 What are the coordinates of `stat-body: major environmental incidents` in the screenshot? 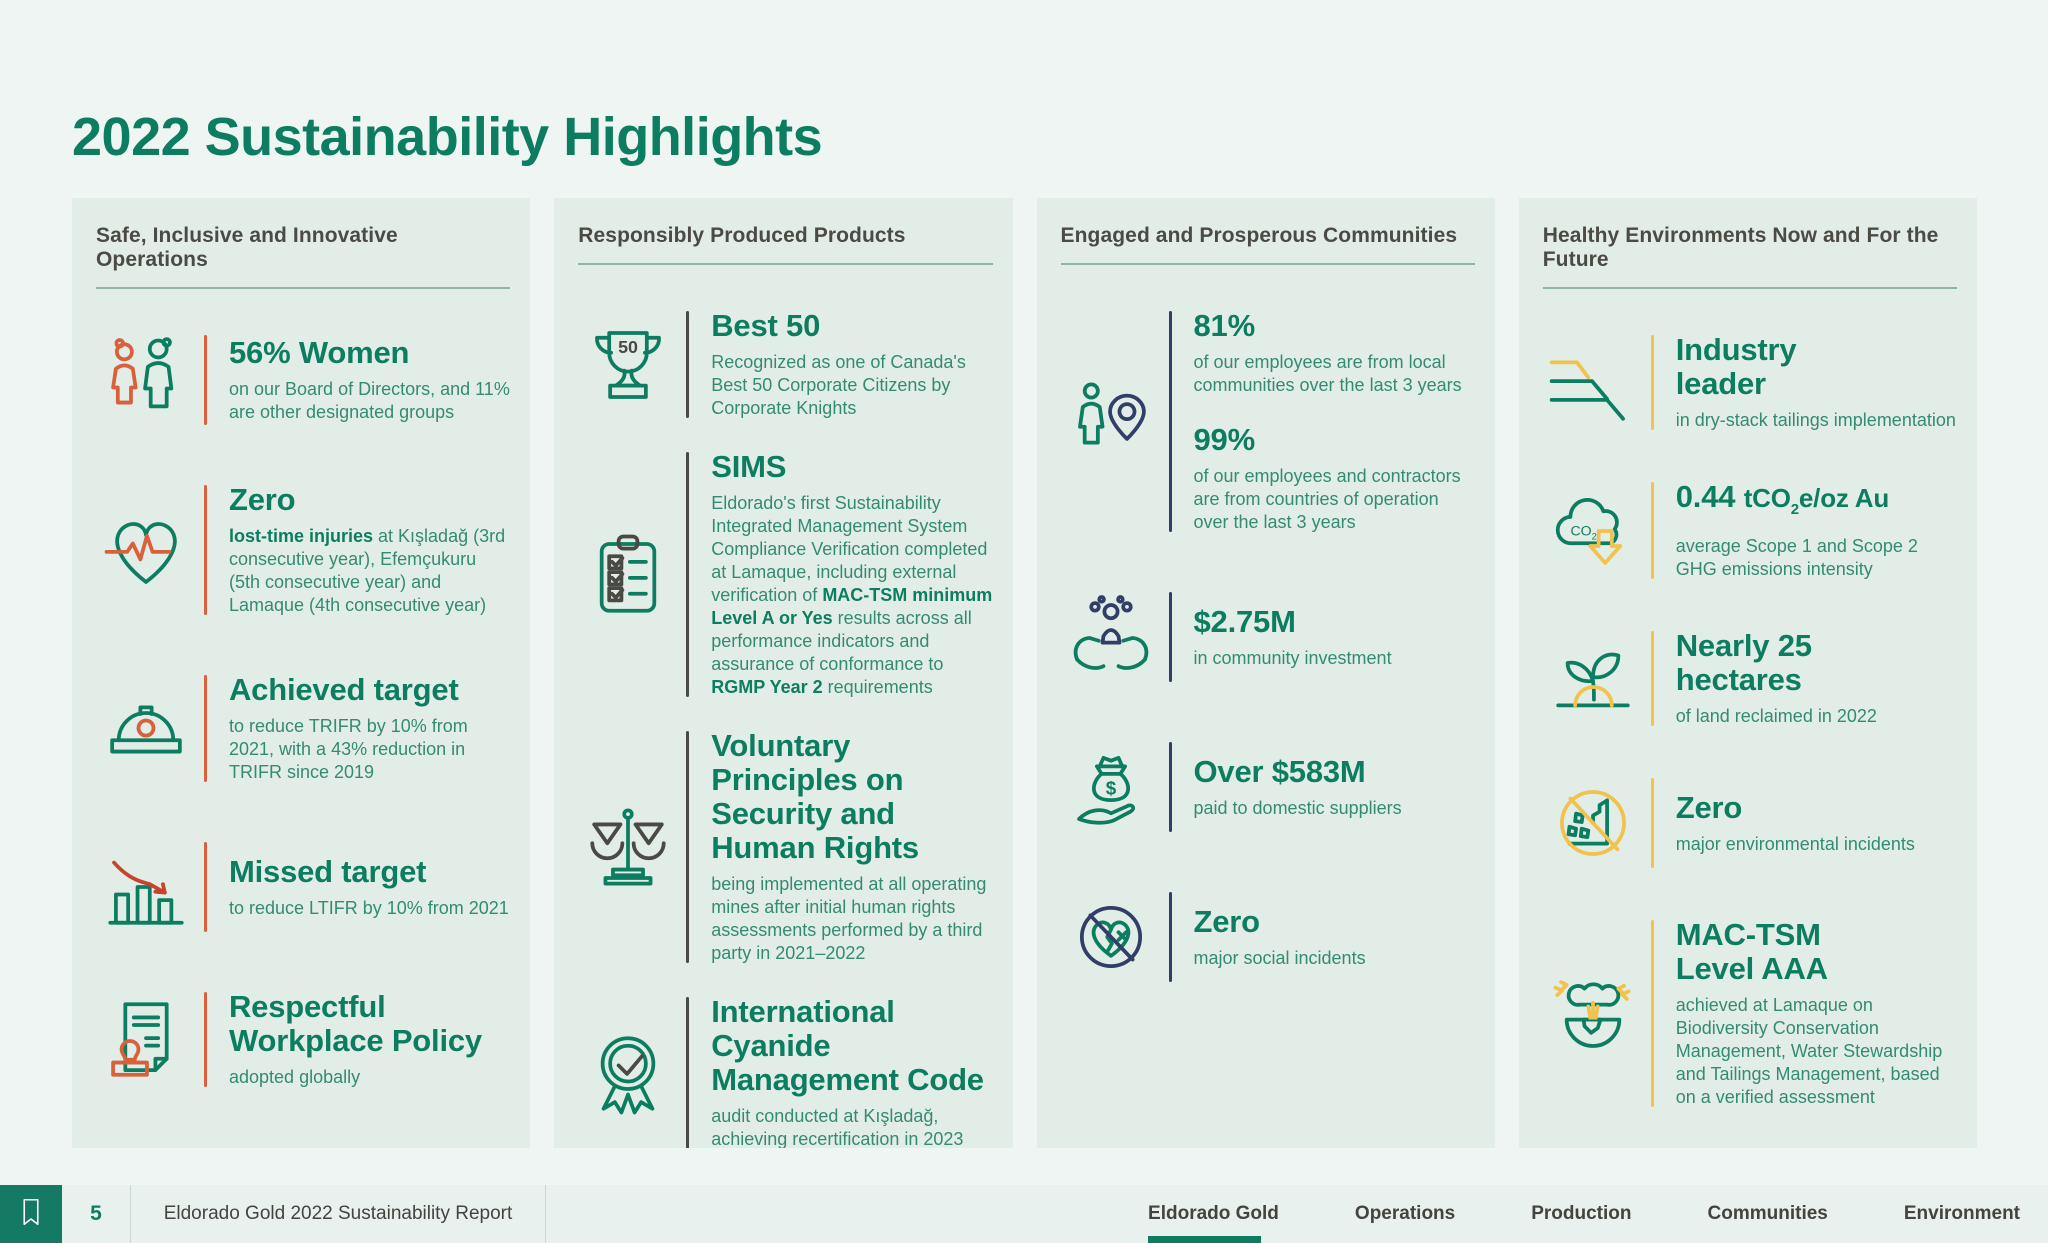 It's located at (1795, 843).